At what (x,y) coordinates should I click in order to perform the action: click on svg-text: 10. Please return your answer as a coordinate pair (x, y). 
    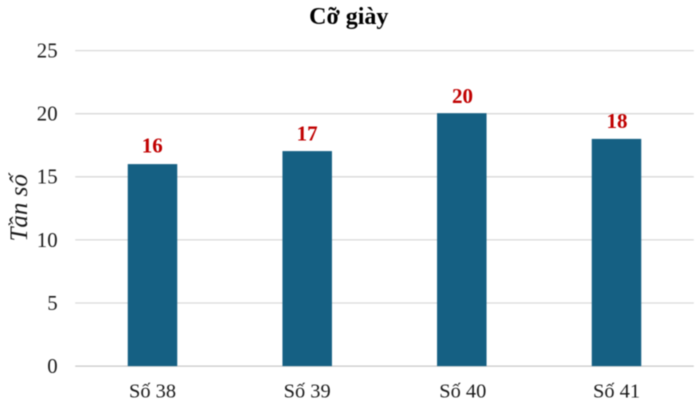
    Looking at the image, I should click on (47, 240).